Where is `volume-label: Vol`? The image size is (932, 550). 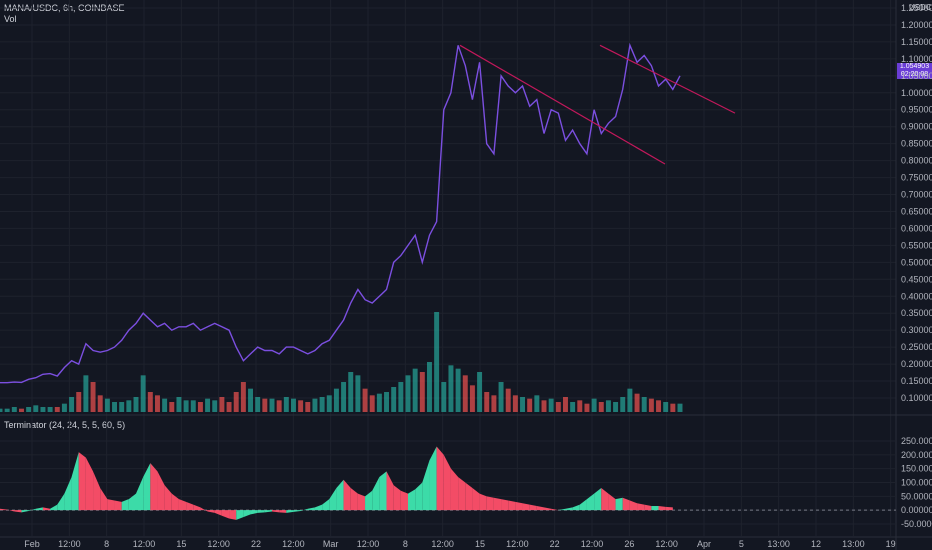
volume-label: Vol is located at coordinates (10, 19).